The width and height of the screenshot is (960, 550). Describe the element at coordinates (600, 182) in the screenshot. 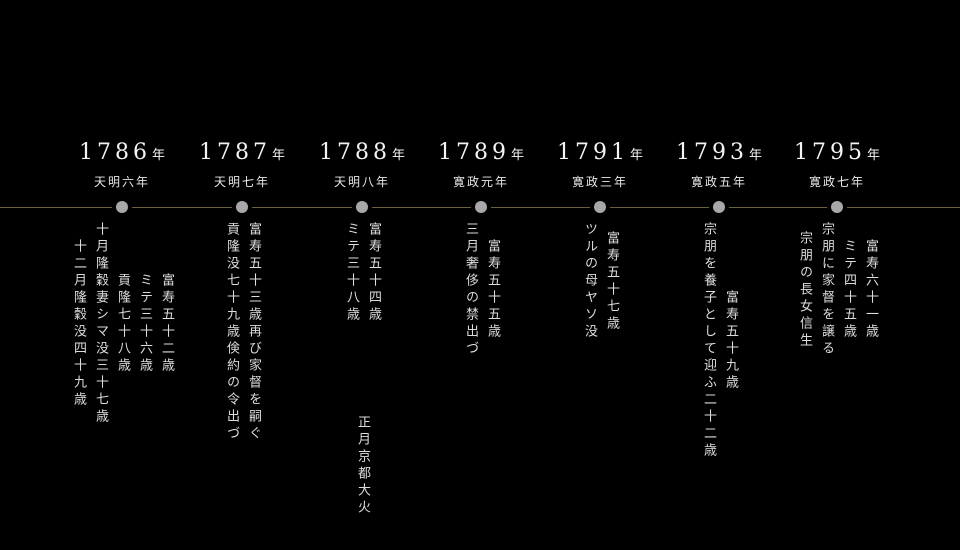

I see `era-label: 寛政三年` at that location.